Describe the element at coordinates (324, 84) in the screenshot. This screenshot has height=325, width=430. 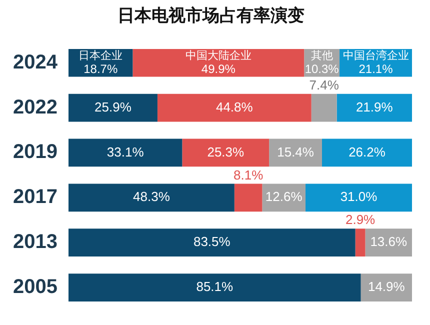
I see `data-label: 7.4%` at that location.